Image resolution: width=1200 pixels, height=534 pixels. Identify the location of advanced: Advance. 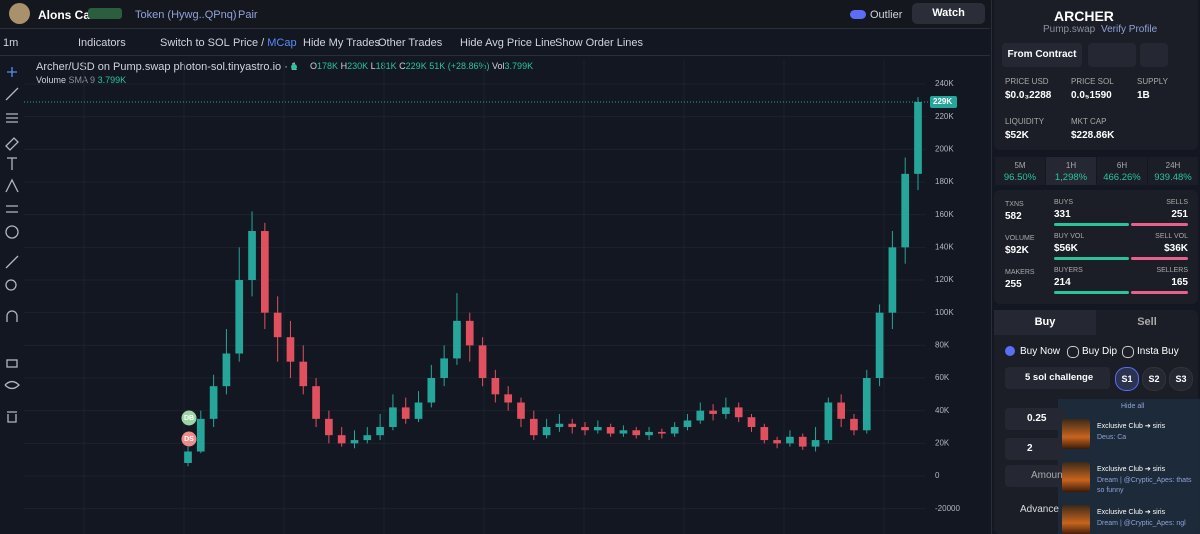
(1039, 509).